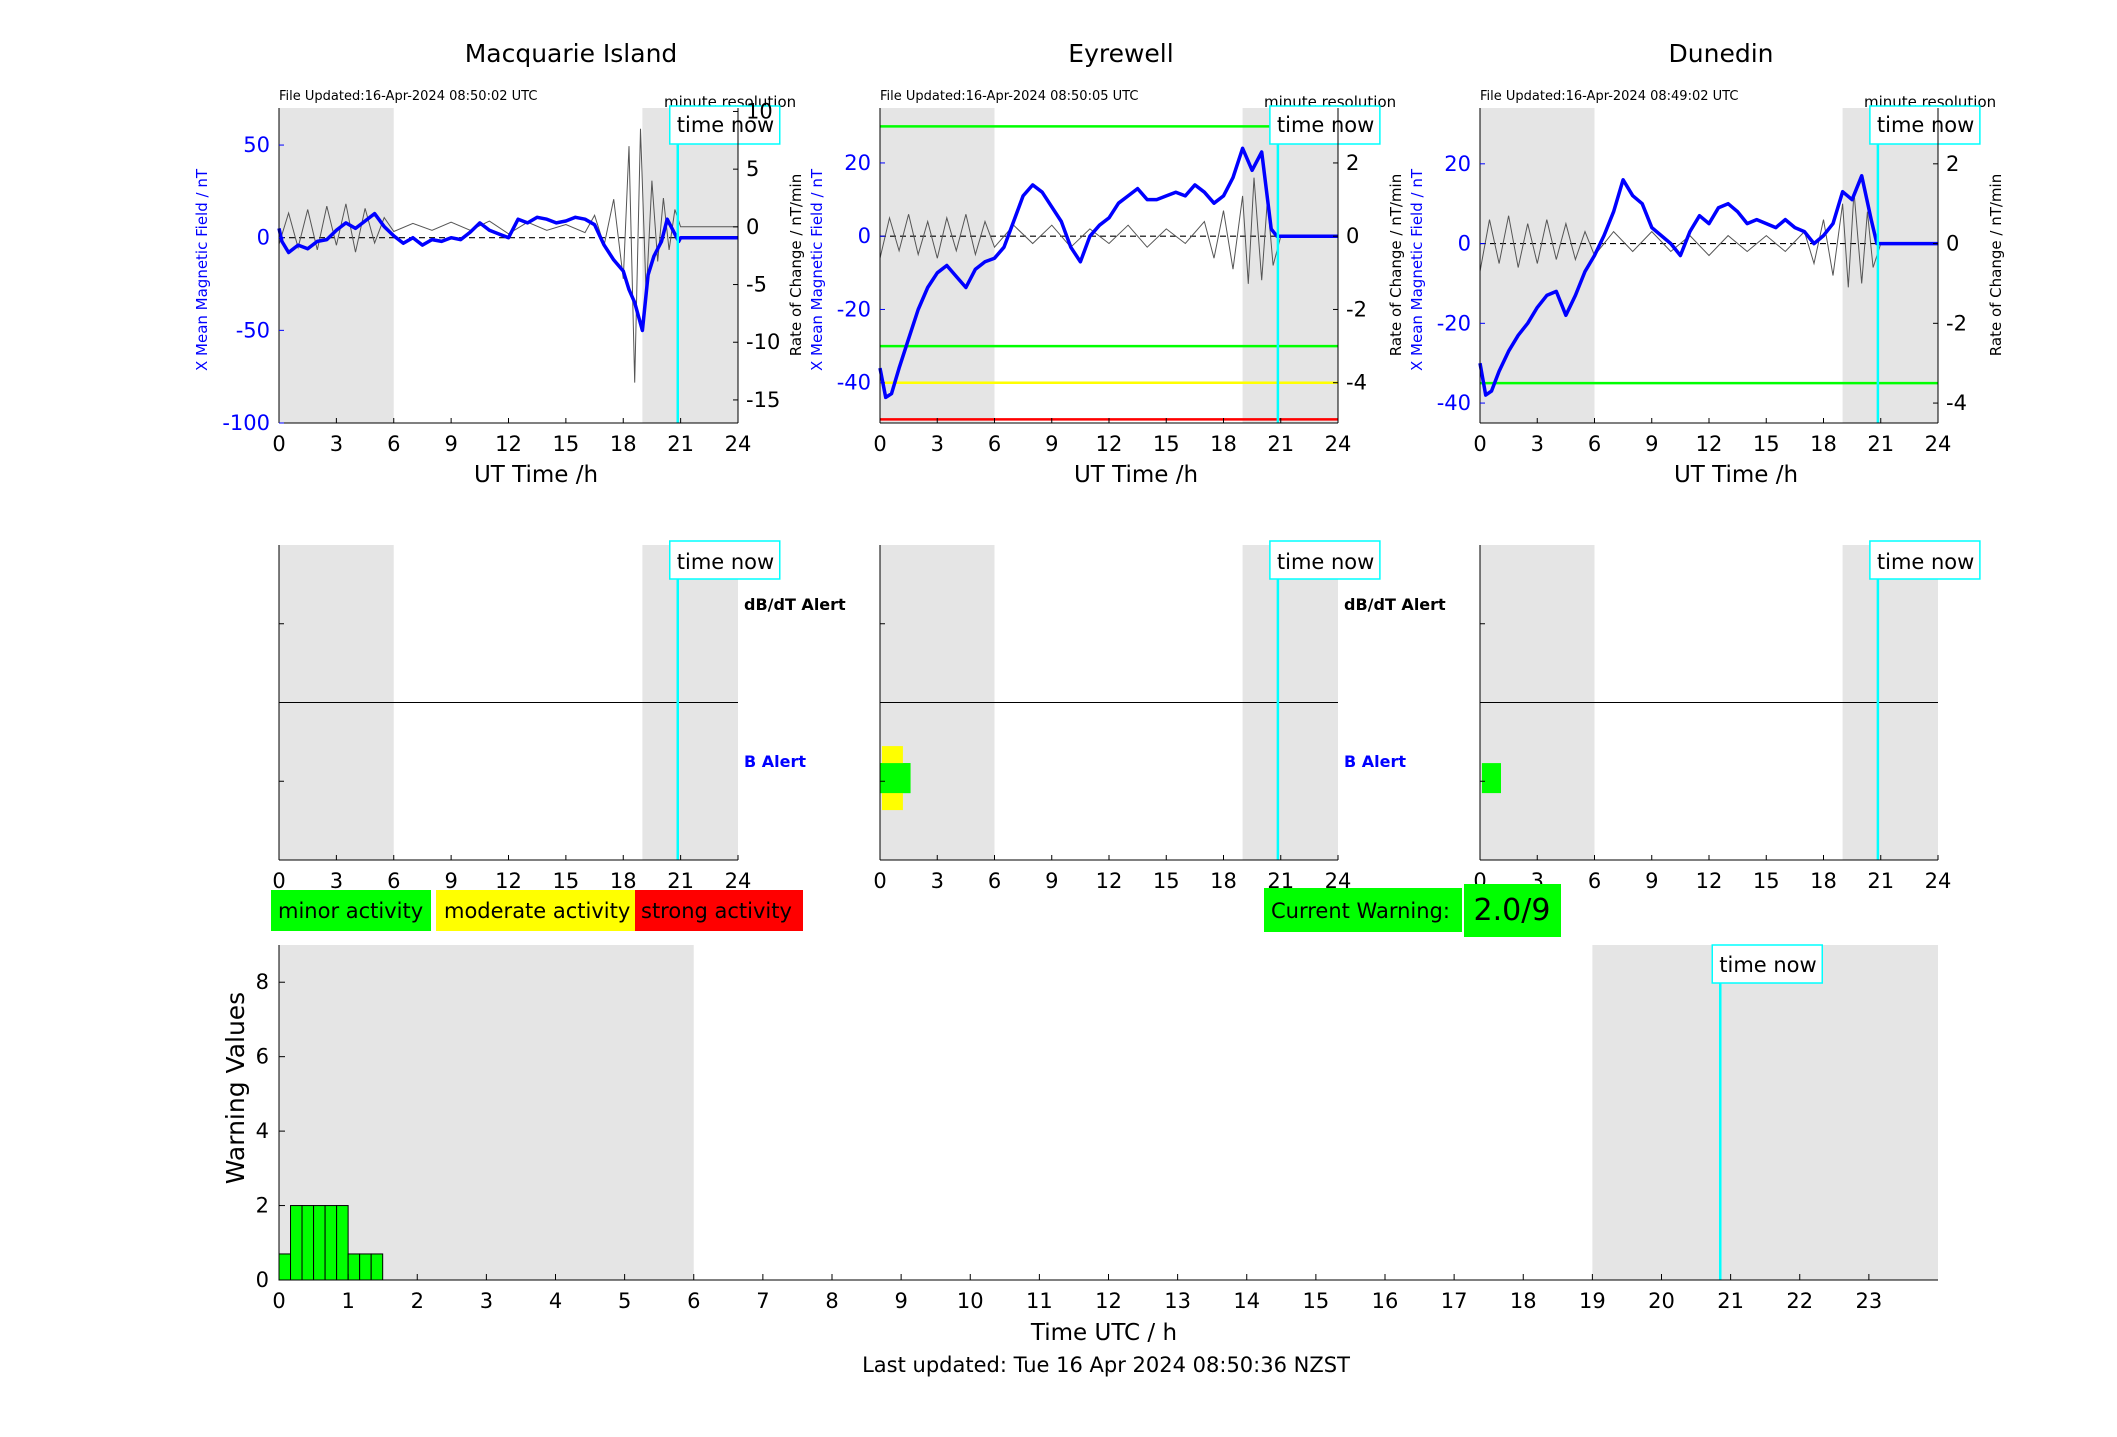  What do you see at coordinates (246, 423) in the screenshot?
I see `y-tick-label-macquarie--100: -100` at bounding box center [246, 423].